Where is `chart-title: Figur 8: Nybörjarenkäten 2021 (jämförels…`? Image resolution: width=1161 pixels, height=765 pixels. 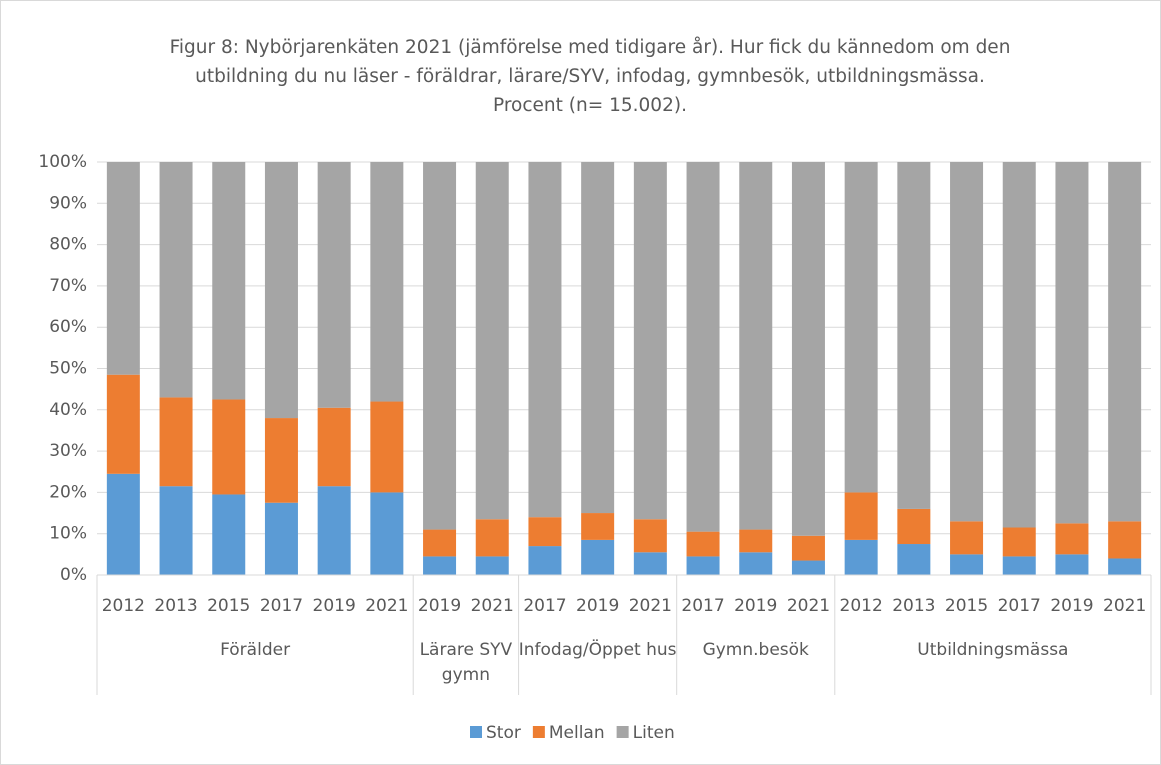
chart-title: Figur 8: Nybörjarenkäten 2021 (jämförels… is located at coordinates (590, 76).